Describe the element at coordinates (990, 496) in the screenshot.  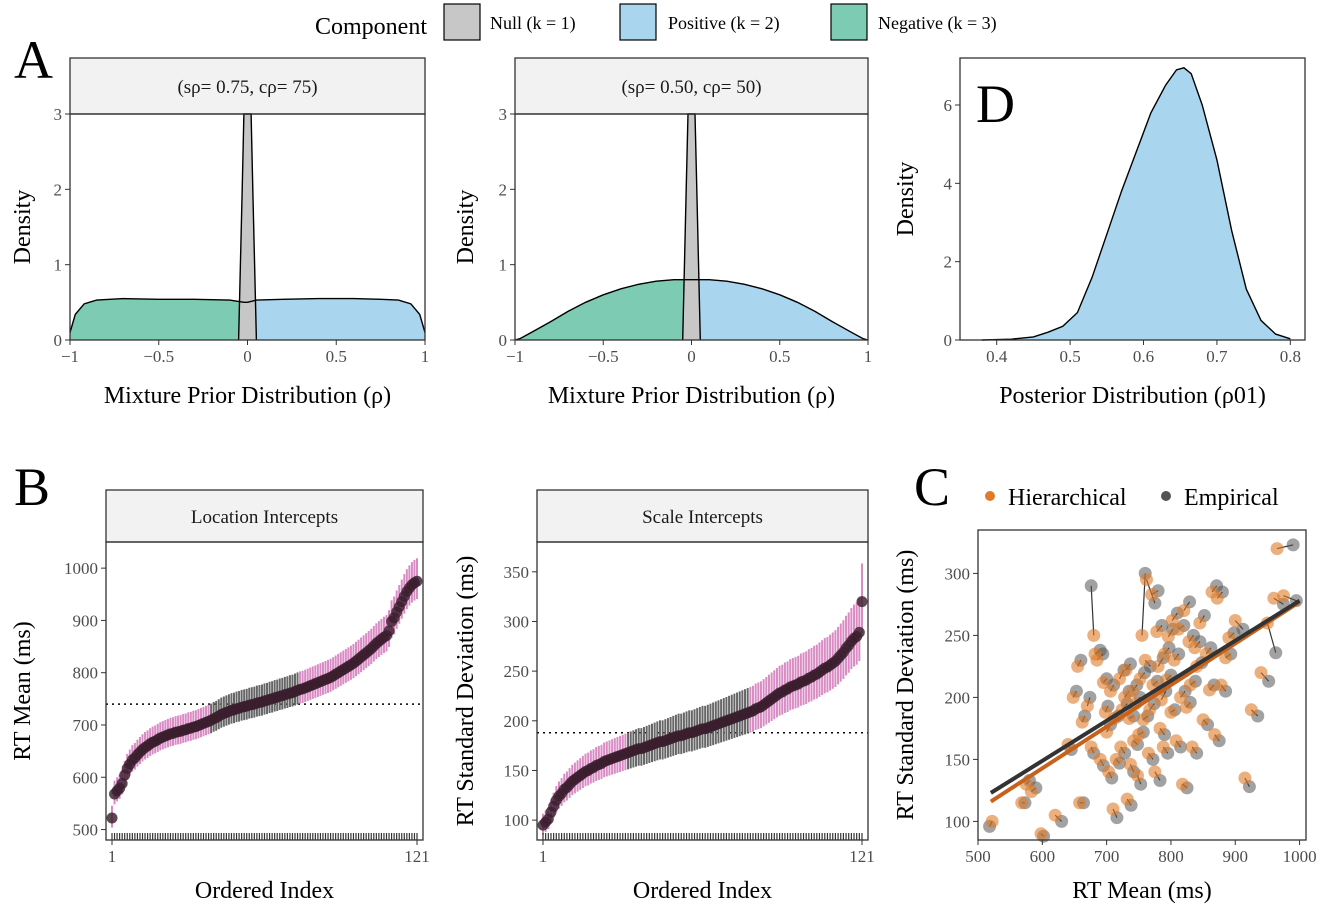
I see `legend-dot-hierarchical` at that location.